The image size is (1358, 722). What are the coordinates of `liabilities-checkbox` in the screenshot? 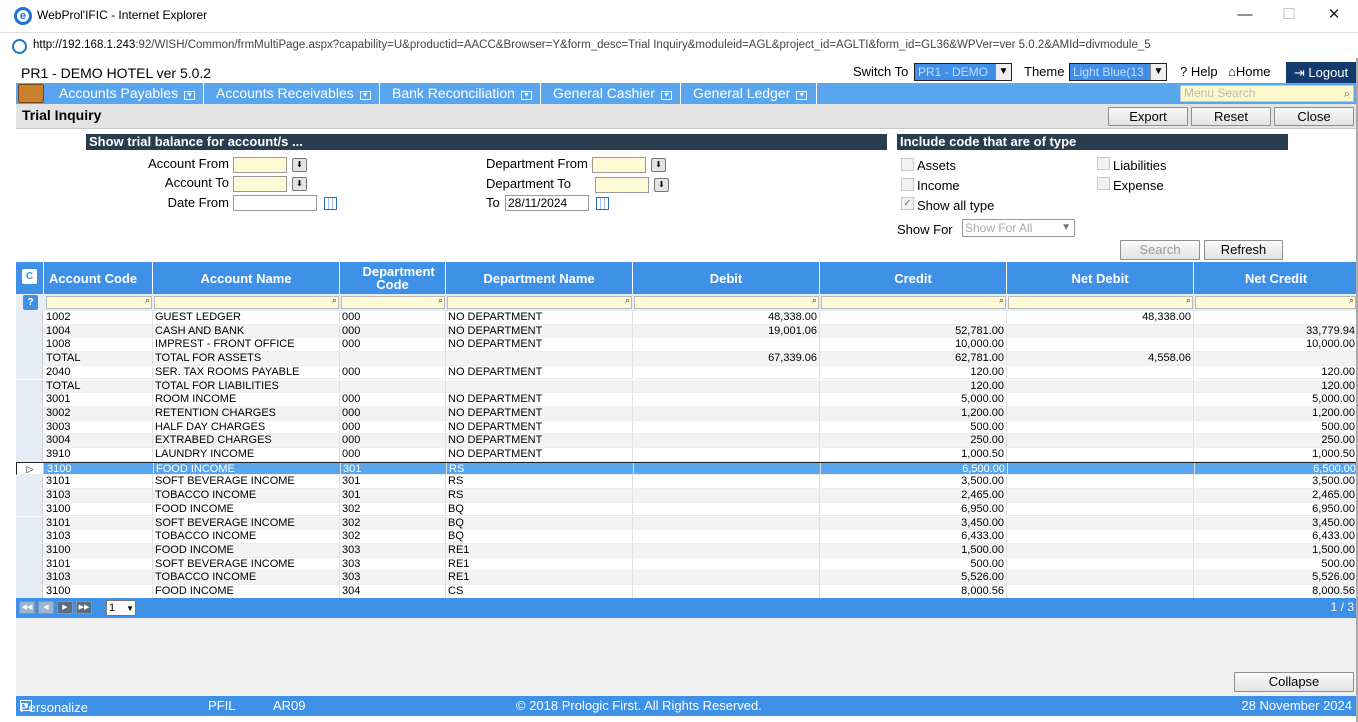 It's located at (1103, 163).